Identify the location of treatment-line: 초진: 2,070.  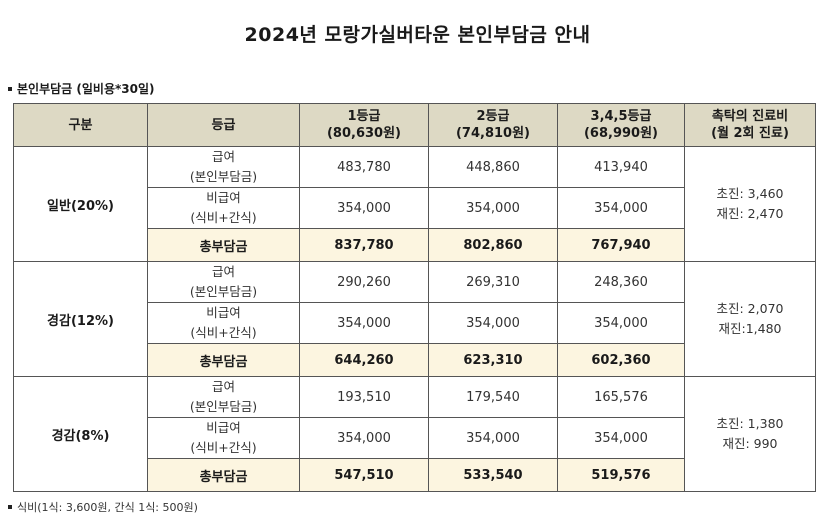
(750, 308).